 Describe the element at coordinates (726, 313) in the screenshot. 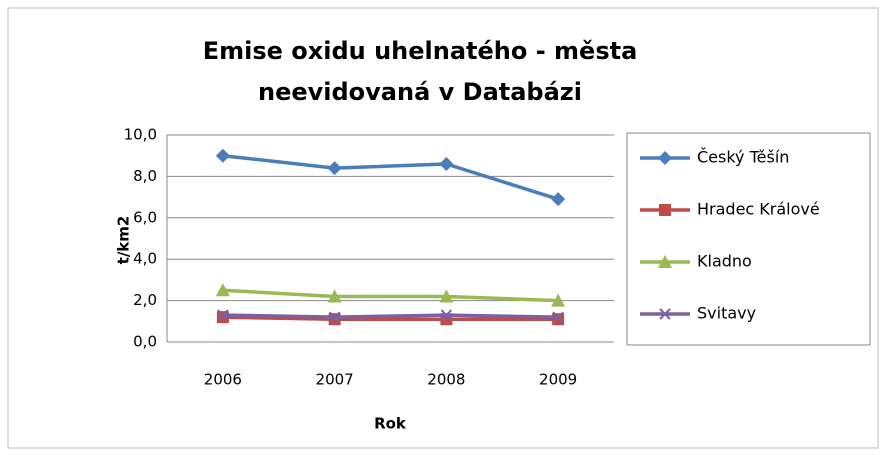

I see `legend-label: Svitavy` at that location.